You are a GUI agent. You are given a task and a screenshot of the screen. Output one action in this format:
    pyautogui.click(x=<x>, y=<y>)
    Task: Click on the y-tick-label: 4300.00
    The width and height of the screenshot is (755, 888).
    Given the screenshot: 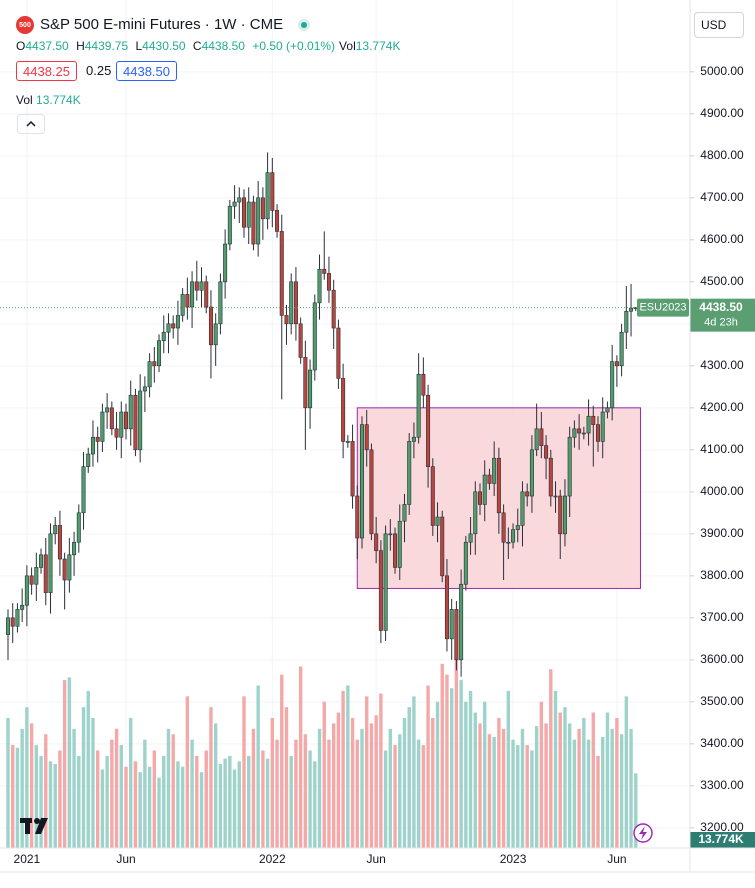 What is the action you would take?
    pyautogui.click(x=722, y=365)
    